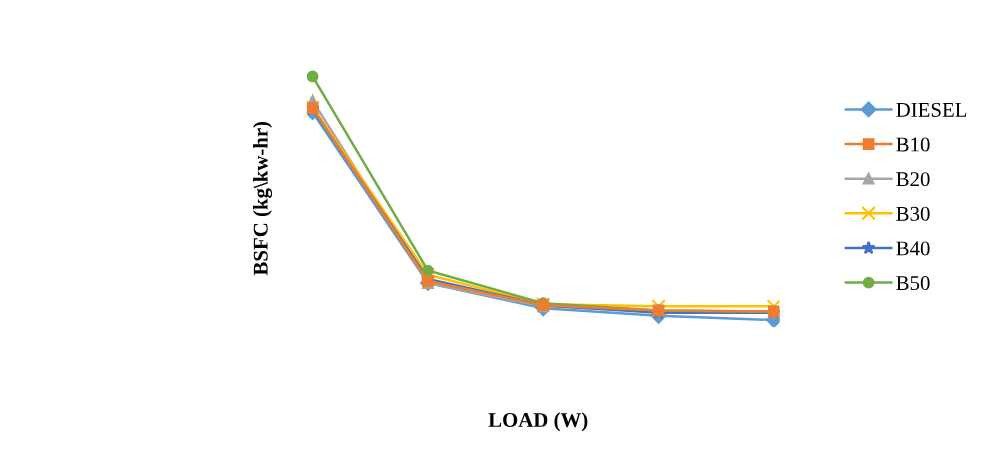 The width and height of the screenshot is (1006, 461). I want to click on legend-label: B20, so click(913, 179).